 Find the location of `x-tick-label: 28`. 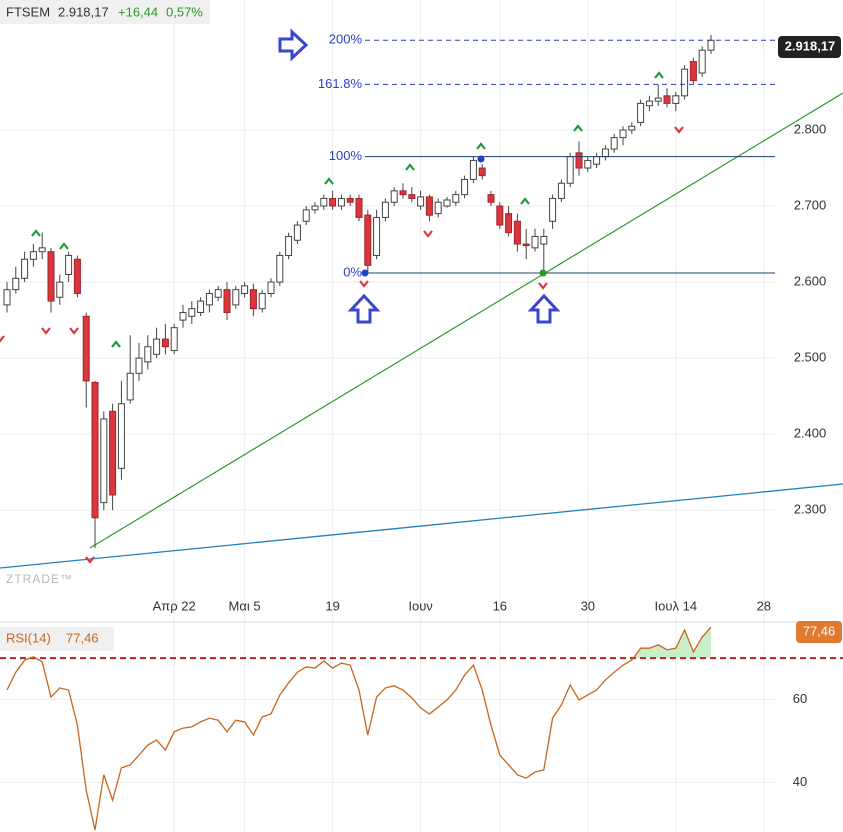

x-tick-label: 28 is located at coordinates (764, 605).